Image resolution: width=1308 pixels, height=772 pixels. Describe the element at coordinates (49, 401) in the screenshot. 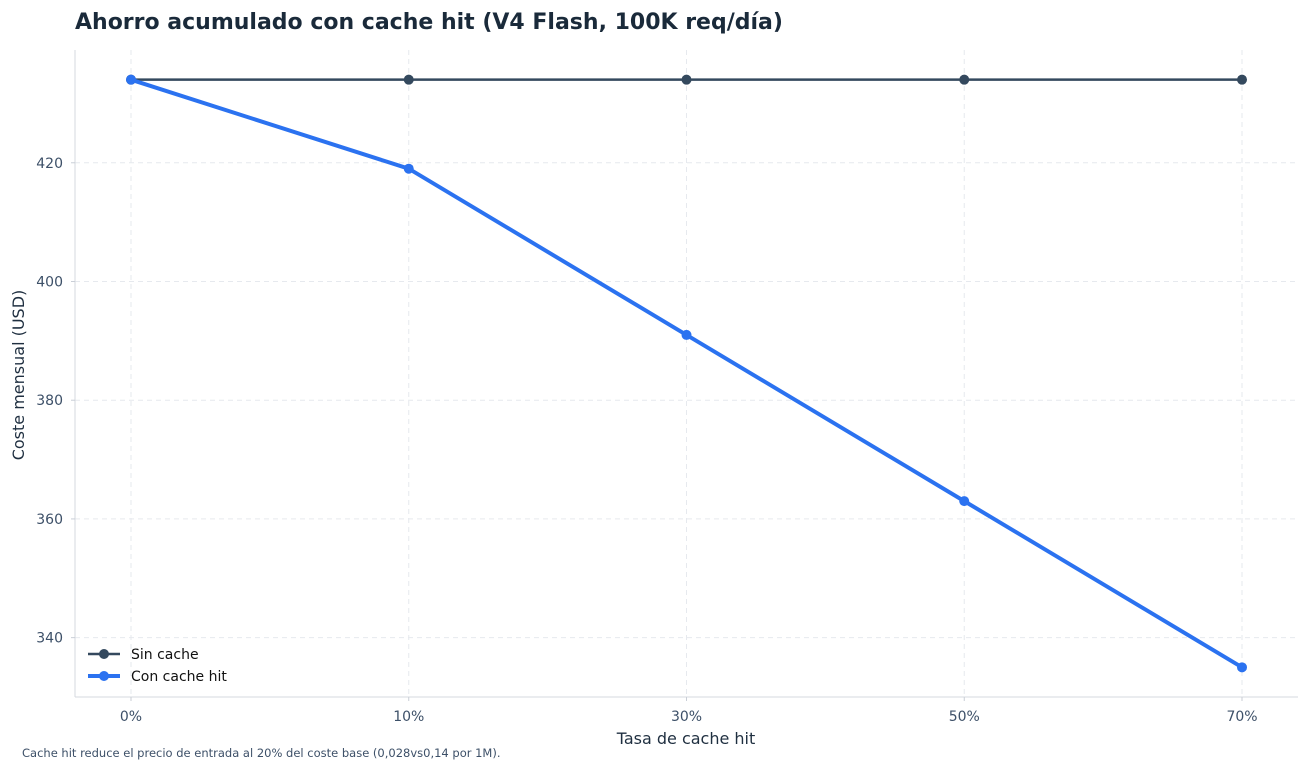

I see `y-tick-label: 380` at that location.